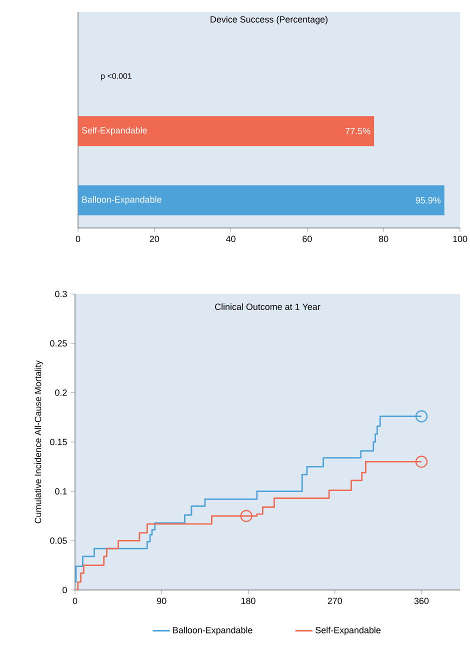 This screenshot has width=470, height=662. Describe the element at coordinates (428, 200) in the screenshot. I see `data-label: 95.9%` at that location.